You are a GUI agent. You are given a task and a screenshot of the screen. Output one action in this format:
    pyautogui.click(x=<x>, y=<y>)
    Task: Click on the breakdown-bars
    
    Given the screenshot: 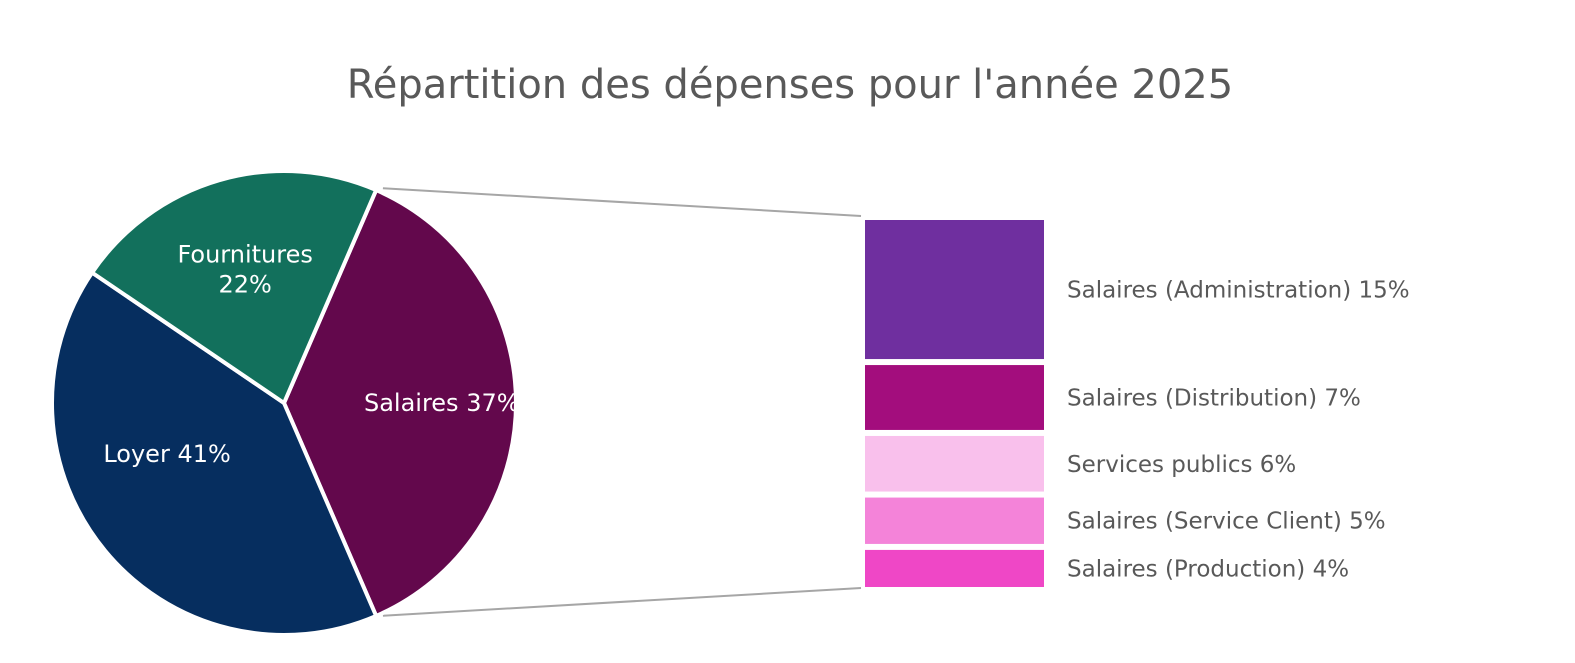 What is the action you would take?
    pyautogui.click(x=954, y=403)
    